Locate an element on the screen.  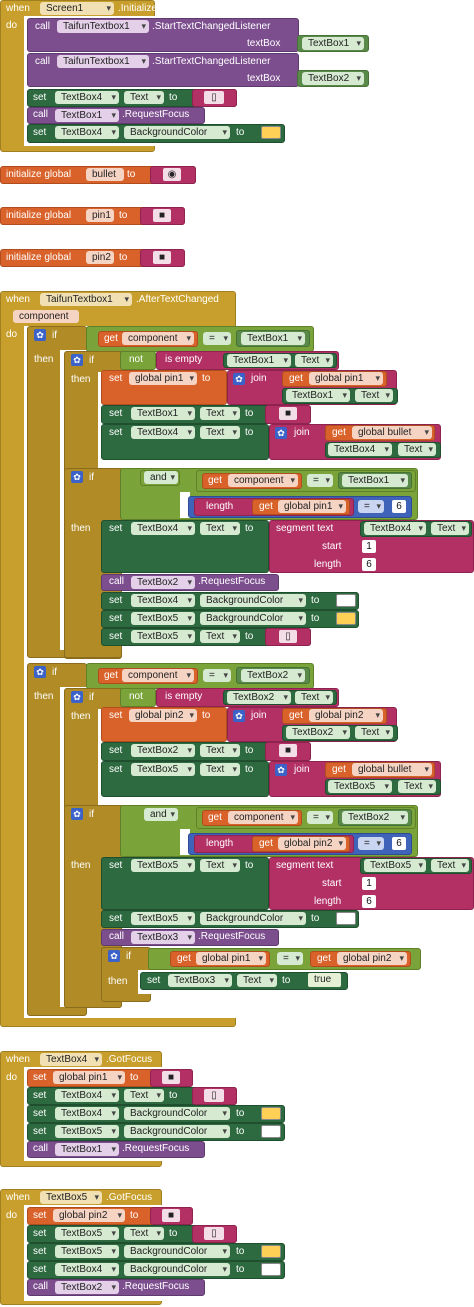
component-param: component is located at coordinates (46, 316).